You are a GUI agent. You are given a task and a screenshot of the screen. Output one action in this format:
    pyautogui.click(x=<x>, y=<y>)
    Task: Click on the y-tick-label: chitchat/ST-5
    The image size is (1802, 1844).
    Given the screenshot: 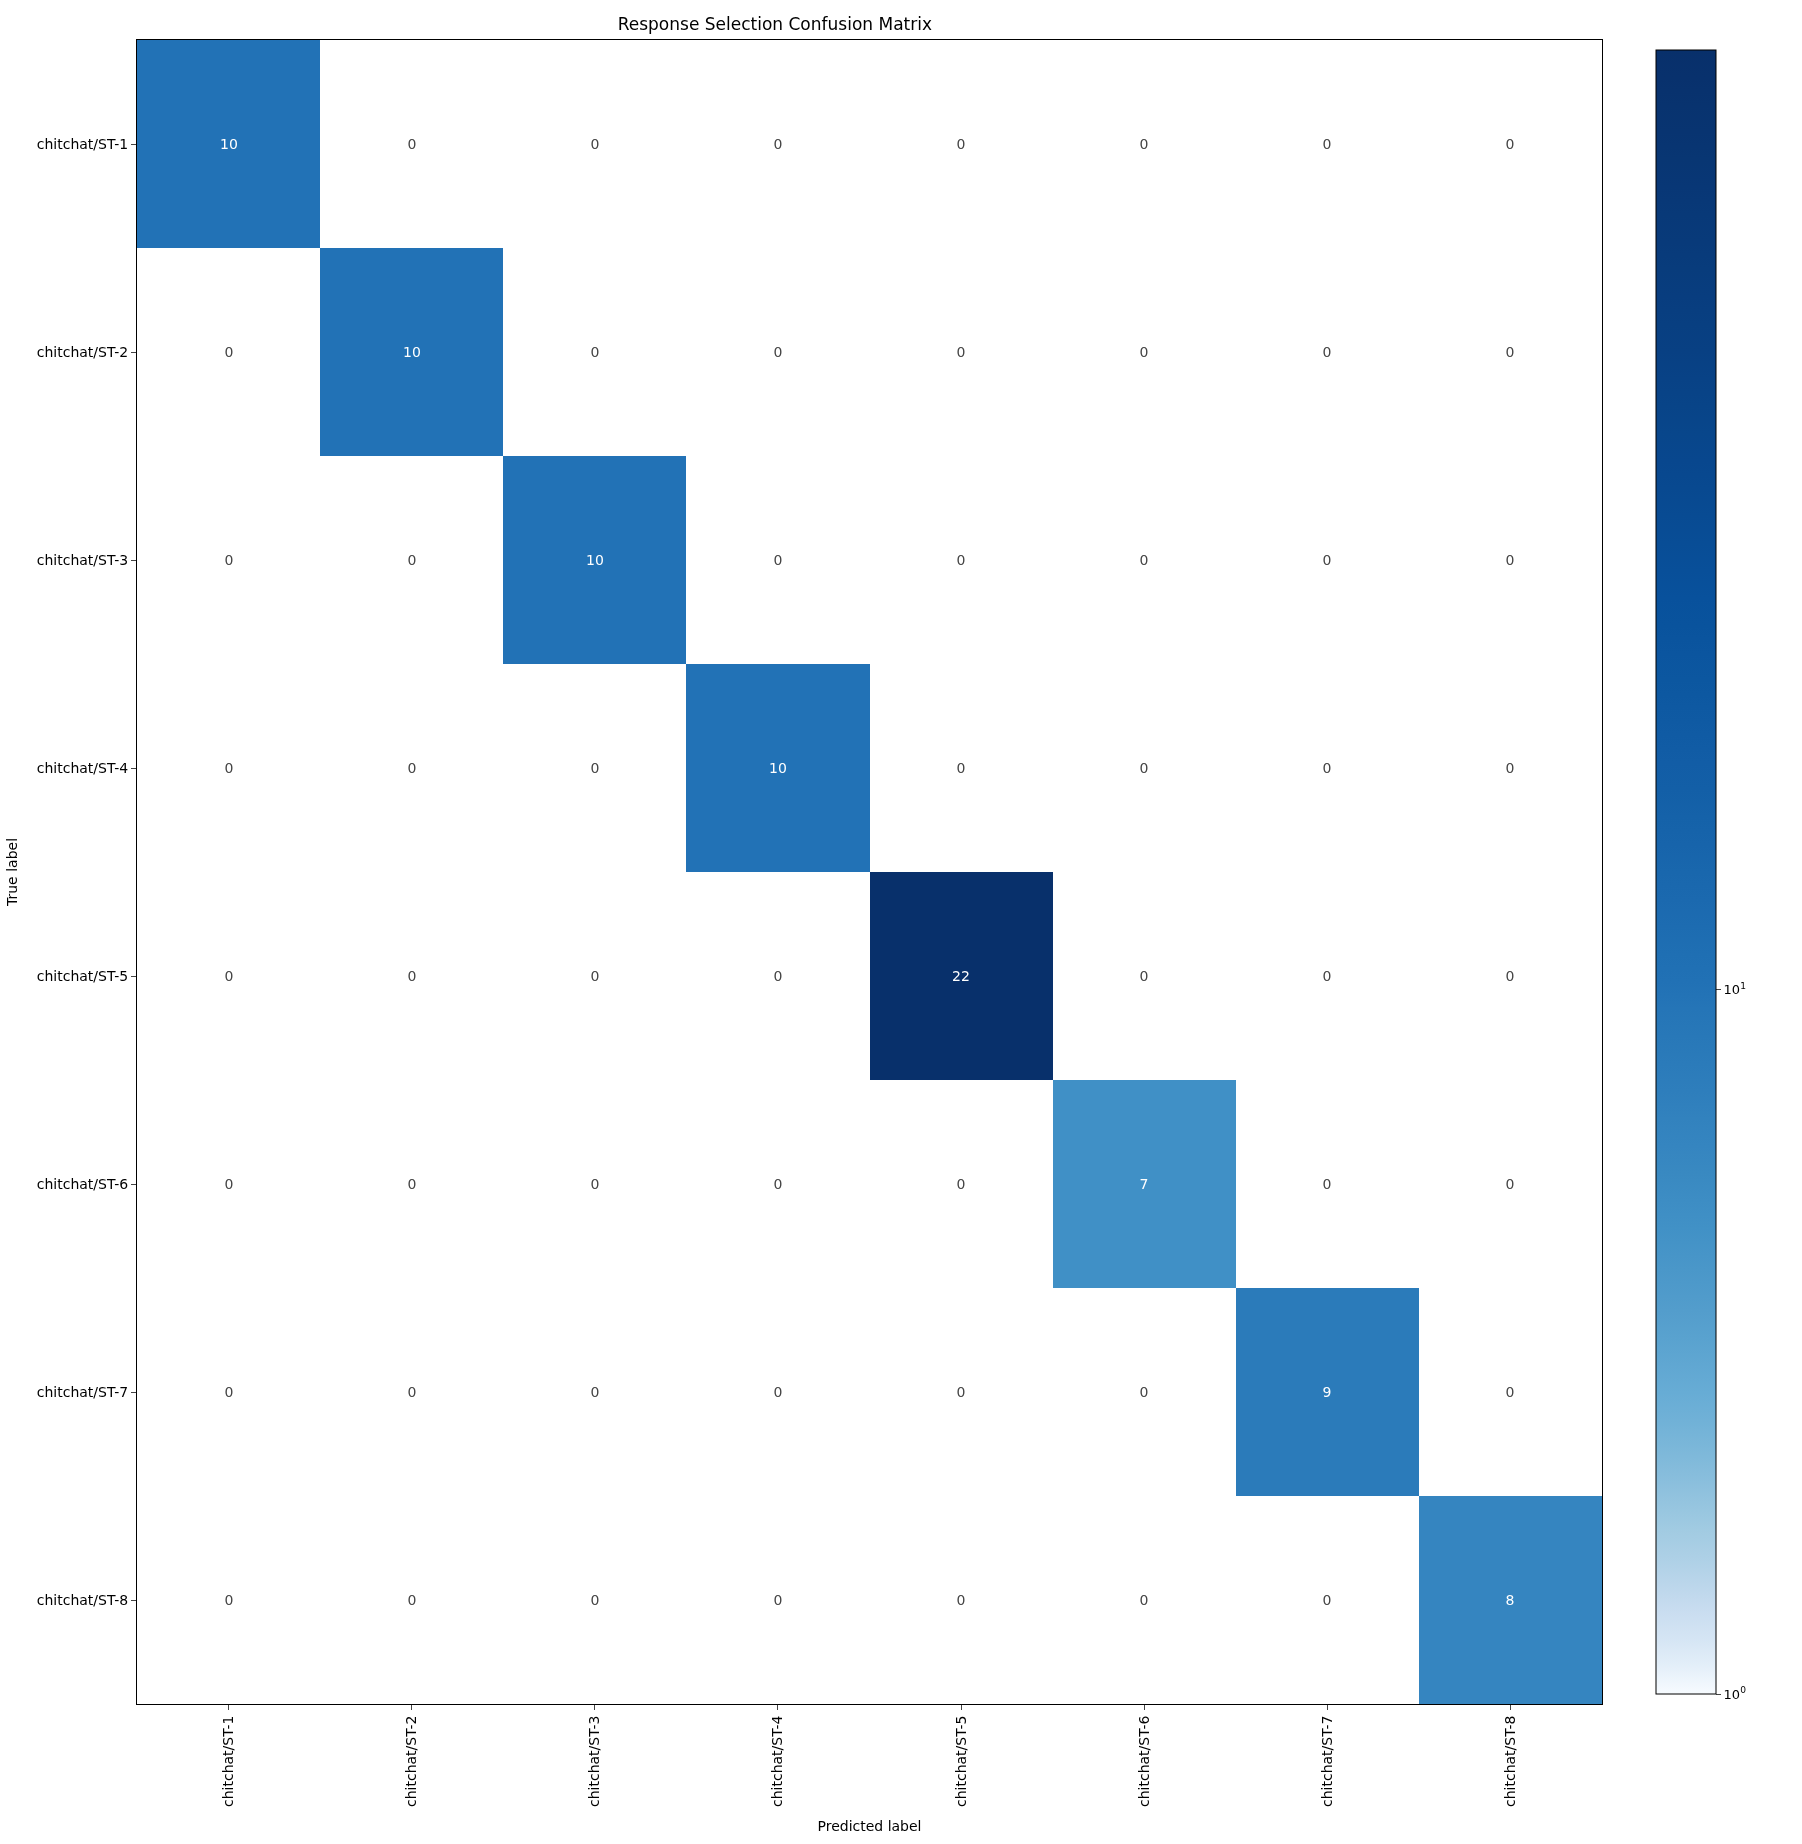 What is the action you would take?
    pyautogui.click(x=82, y=975)
    